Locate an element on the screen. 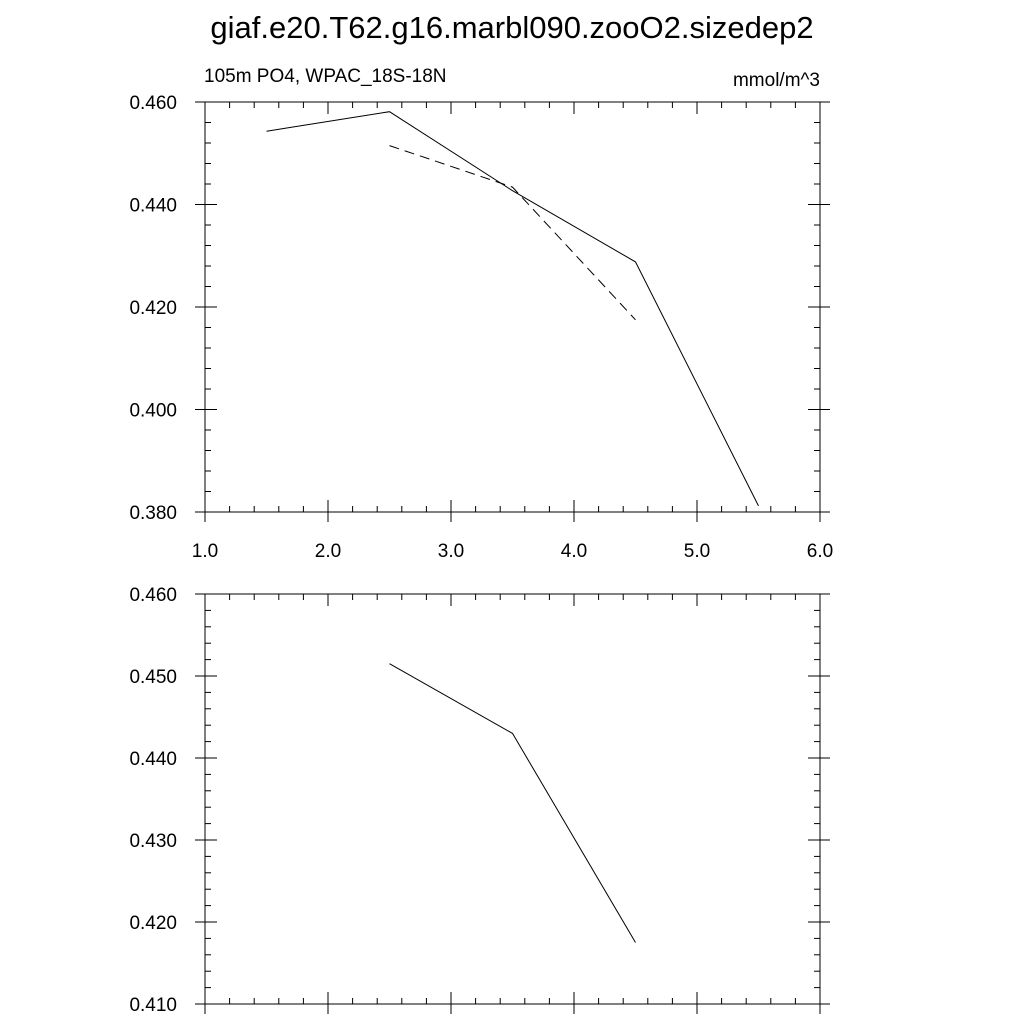 Image resolution: width=1024 pixels, height=1024 pixels. x-tick-label: 3.0 is located at coordinates (451, 551).